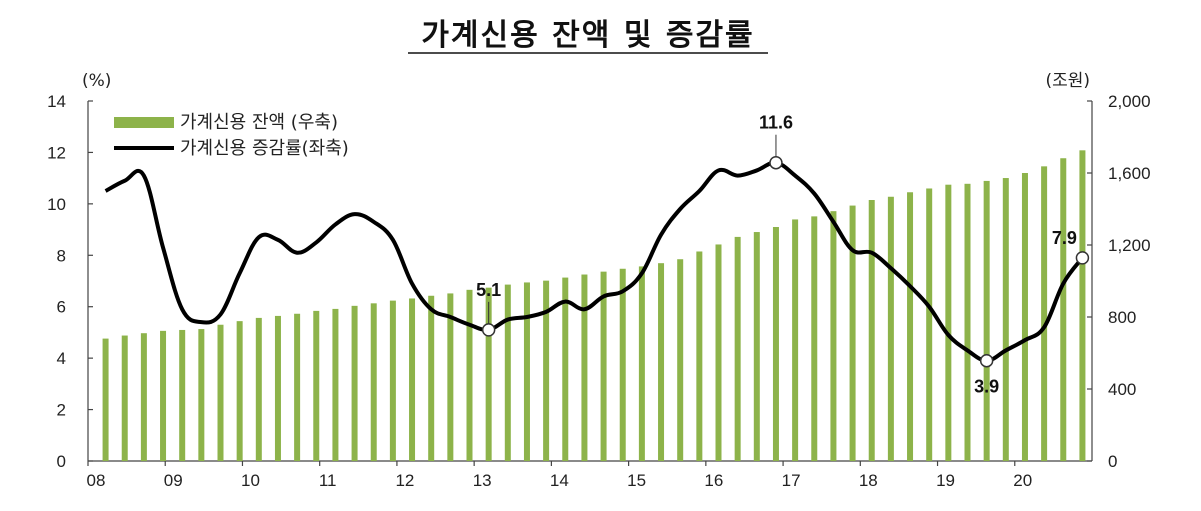 This screenshot has width=1201, height=511. Describe the element at coordinates (791, 480) in the screenshot. I see `x-tick-label: 17` at that location.